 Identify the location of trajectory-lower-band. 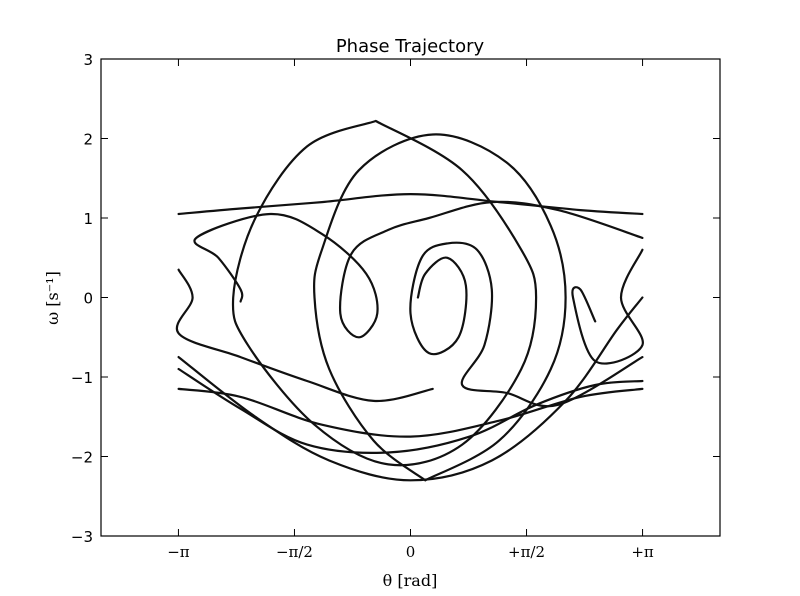
(410, 410).